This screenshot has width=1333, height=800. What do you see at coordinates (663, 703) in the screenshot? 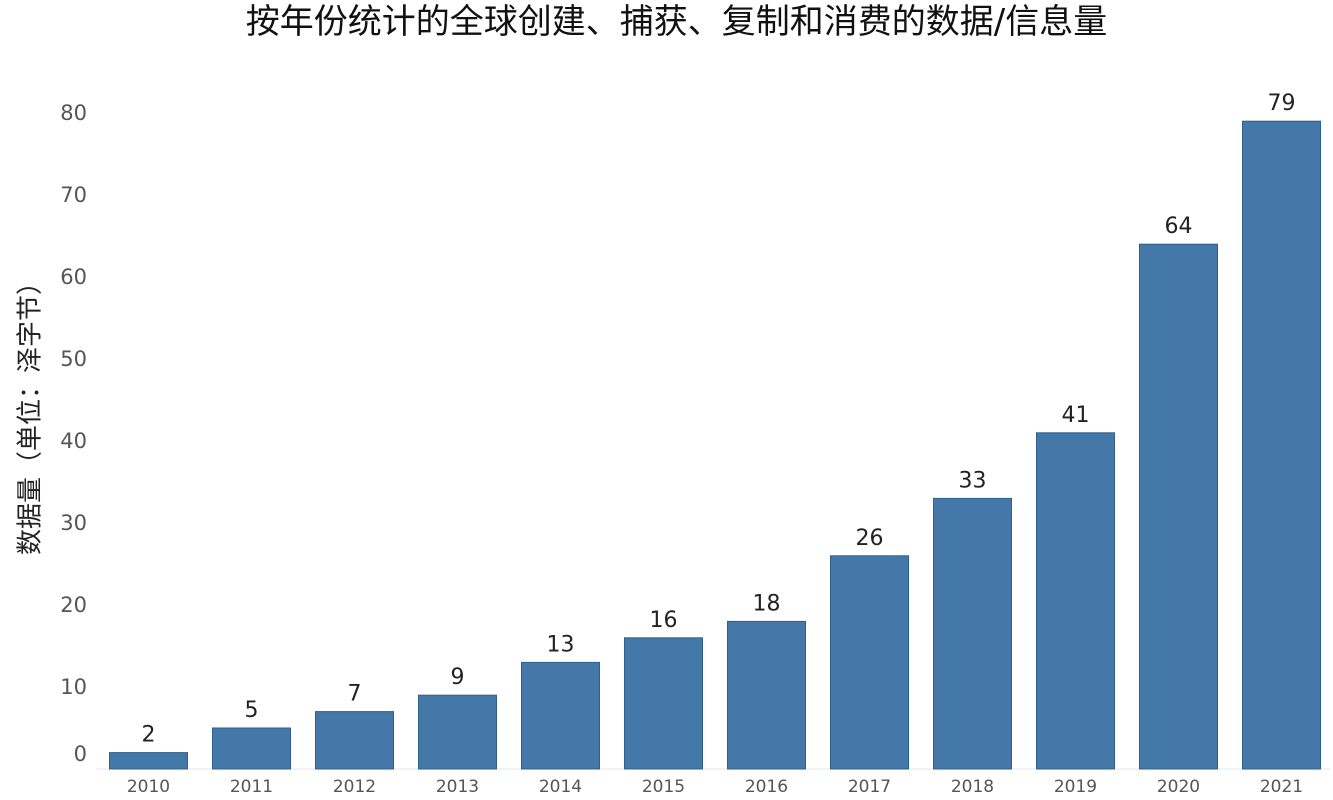
I see `bar-2015` at bounding box center [663, 703].